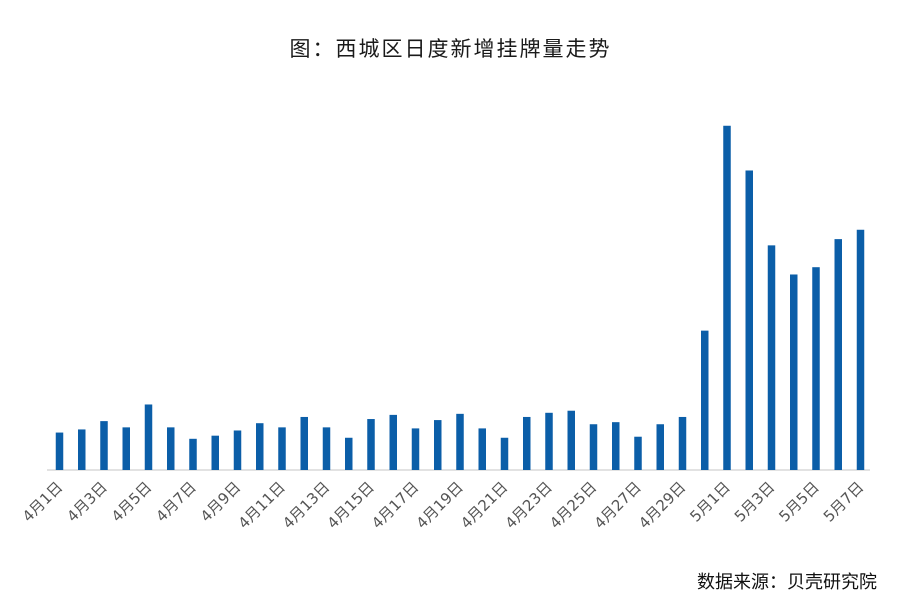 The image size is (901, 608). What do you see at coordinates (571, 440) in the screenshot?
I see `bar-4月24日` at bounding box center [571, 440].